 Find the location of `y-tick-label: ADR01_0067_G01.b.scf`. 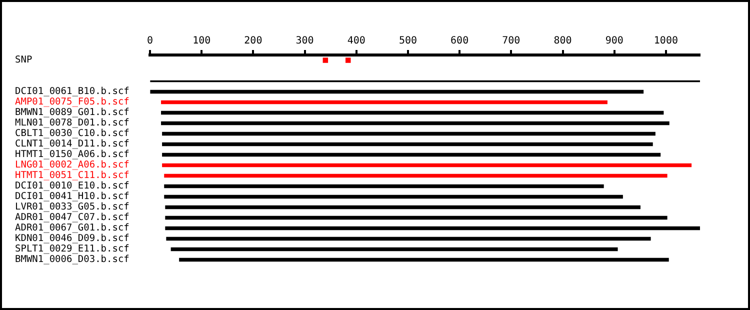

y-tick-label: ADR01_0067_G01.b.scf is located at coordinates (72, 228).